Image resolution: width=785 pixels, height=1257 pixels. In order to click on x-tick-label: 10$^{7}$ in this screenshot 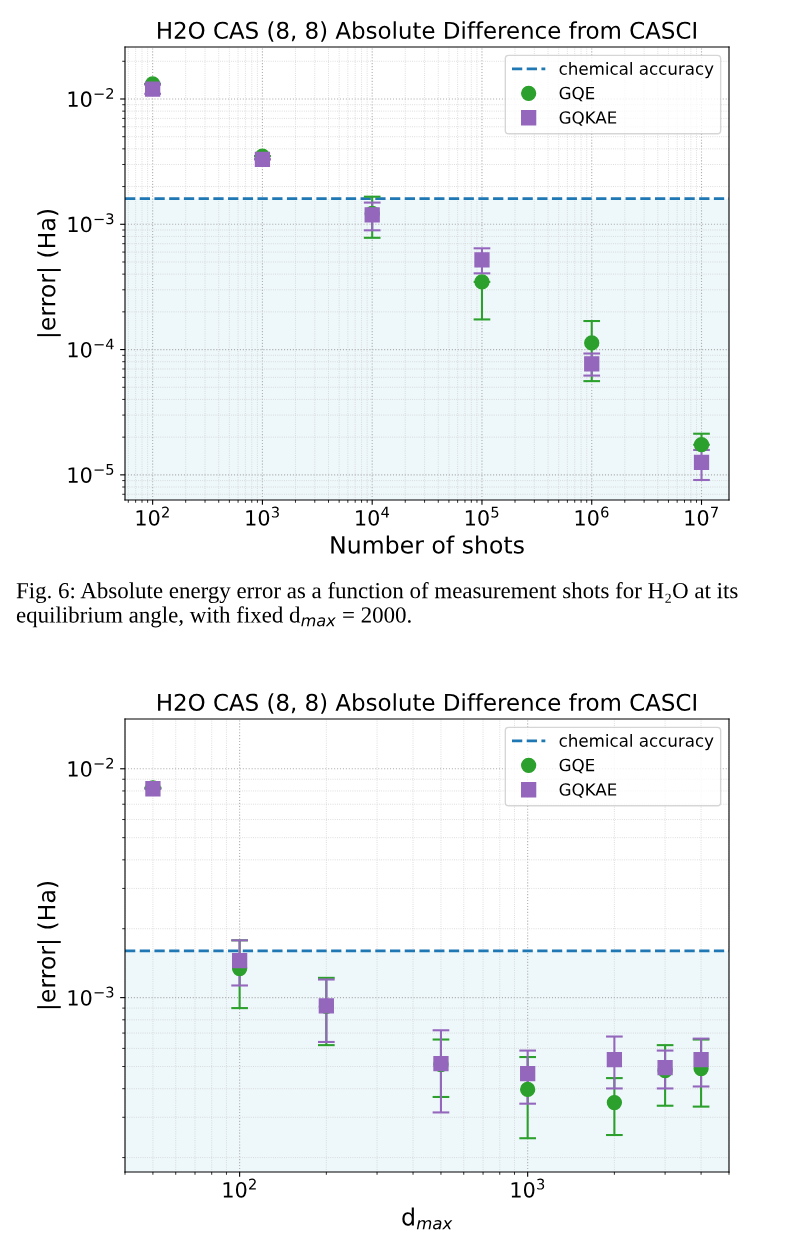, I will do `click(701, 516)`.